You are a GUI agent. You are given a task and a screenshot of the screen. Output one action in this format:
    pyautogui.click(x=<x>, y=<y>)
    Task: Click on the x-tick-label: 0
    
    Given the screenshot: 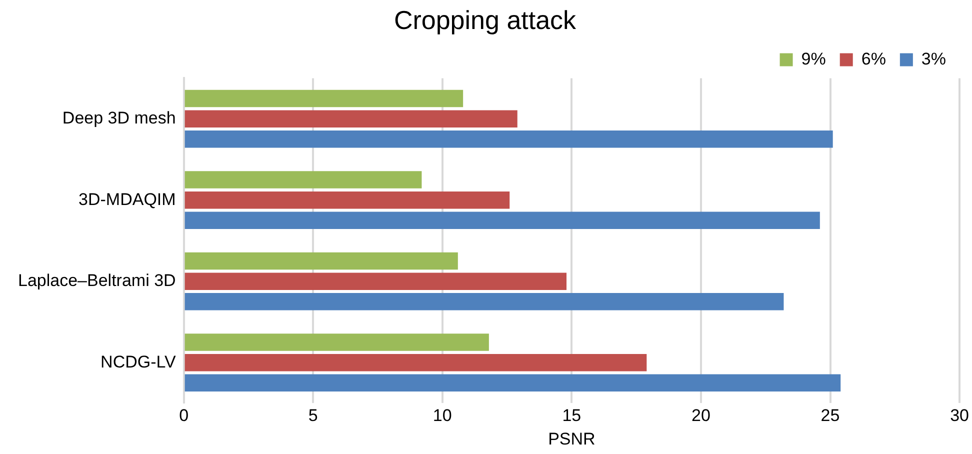 What is the action you would take?
    pyautogui.click(x=184, y=416)
    